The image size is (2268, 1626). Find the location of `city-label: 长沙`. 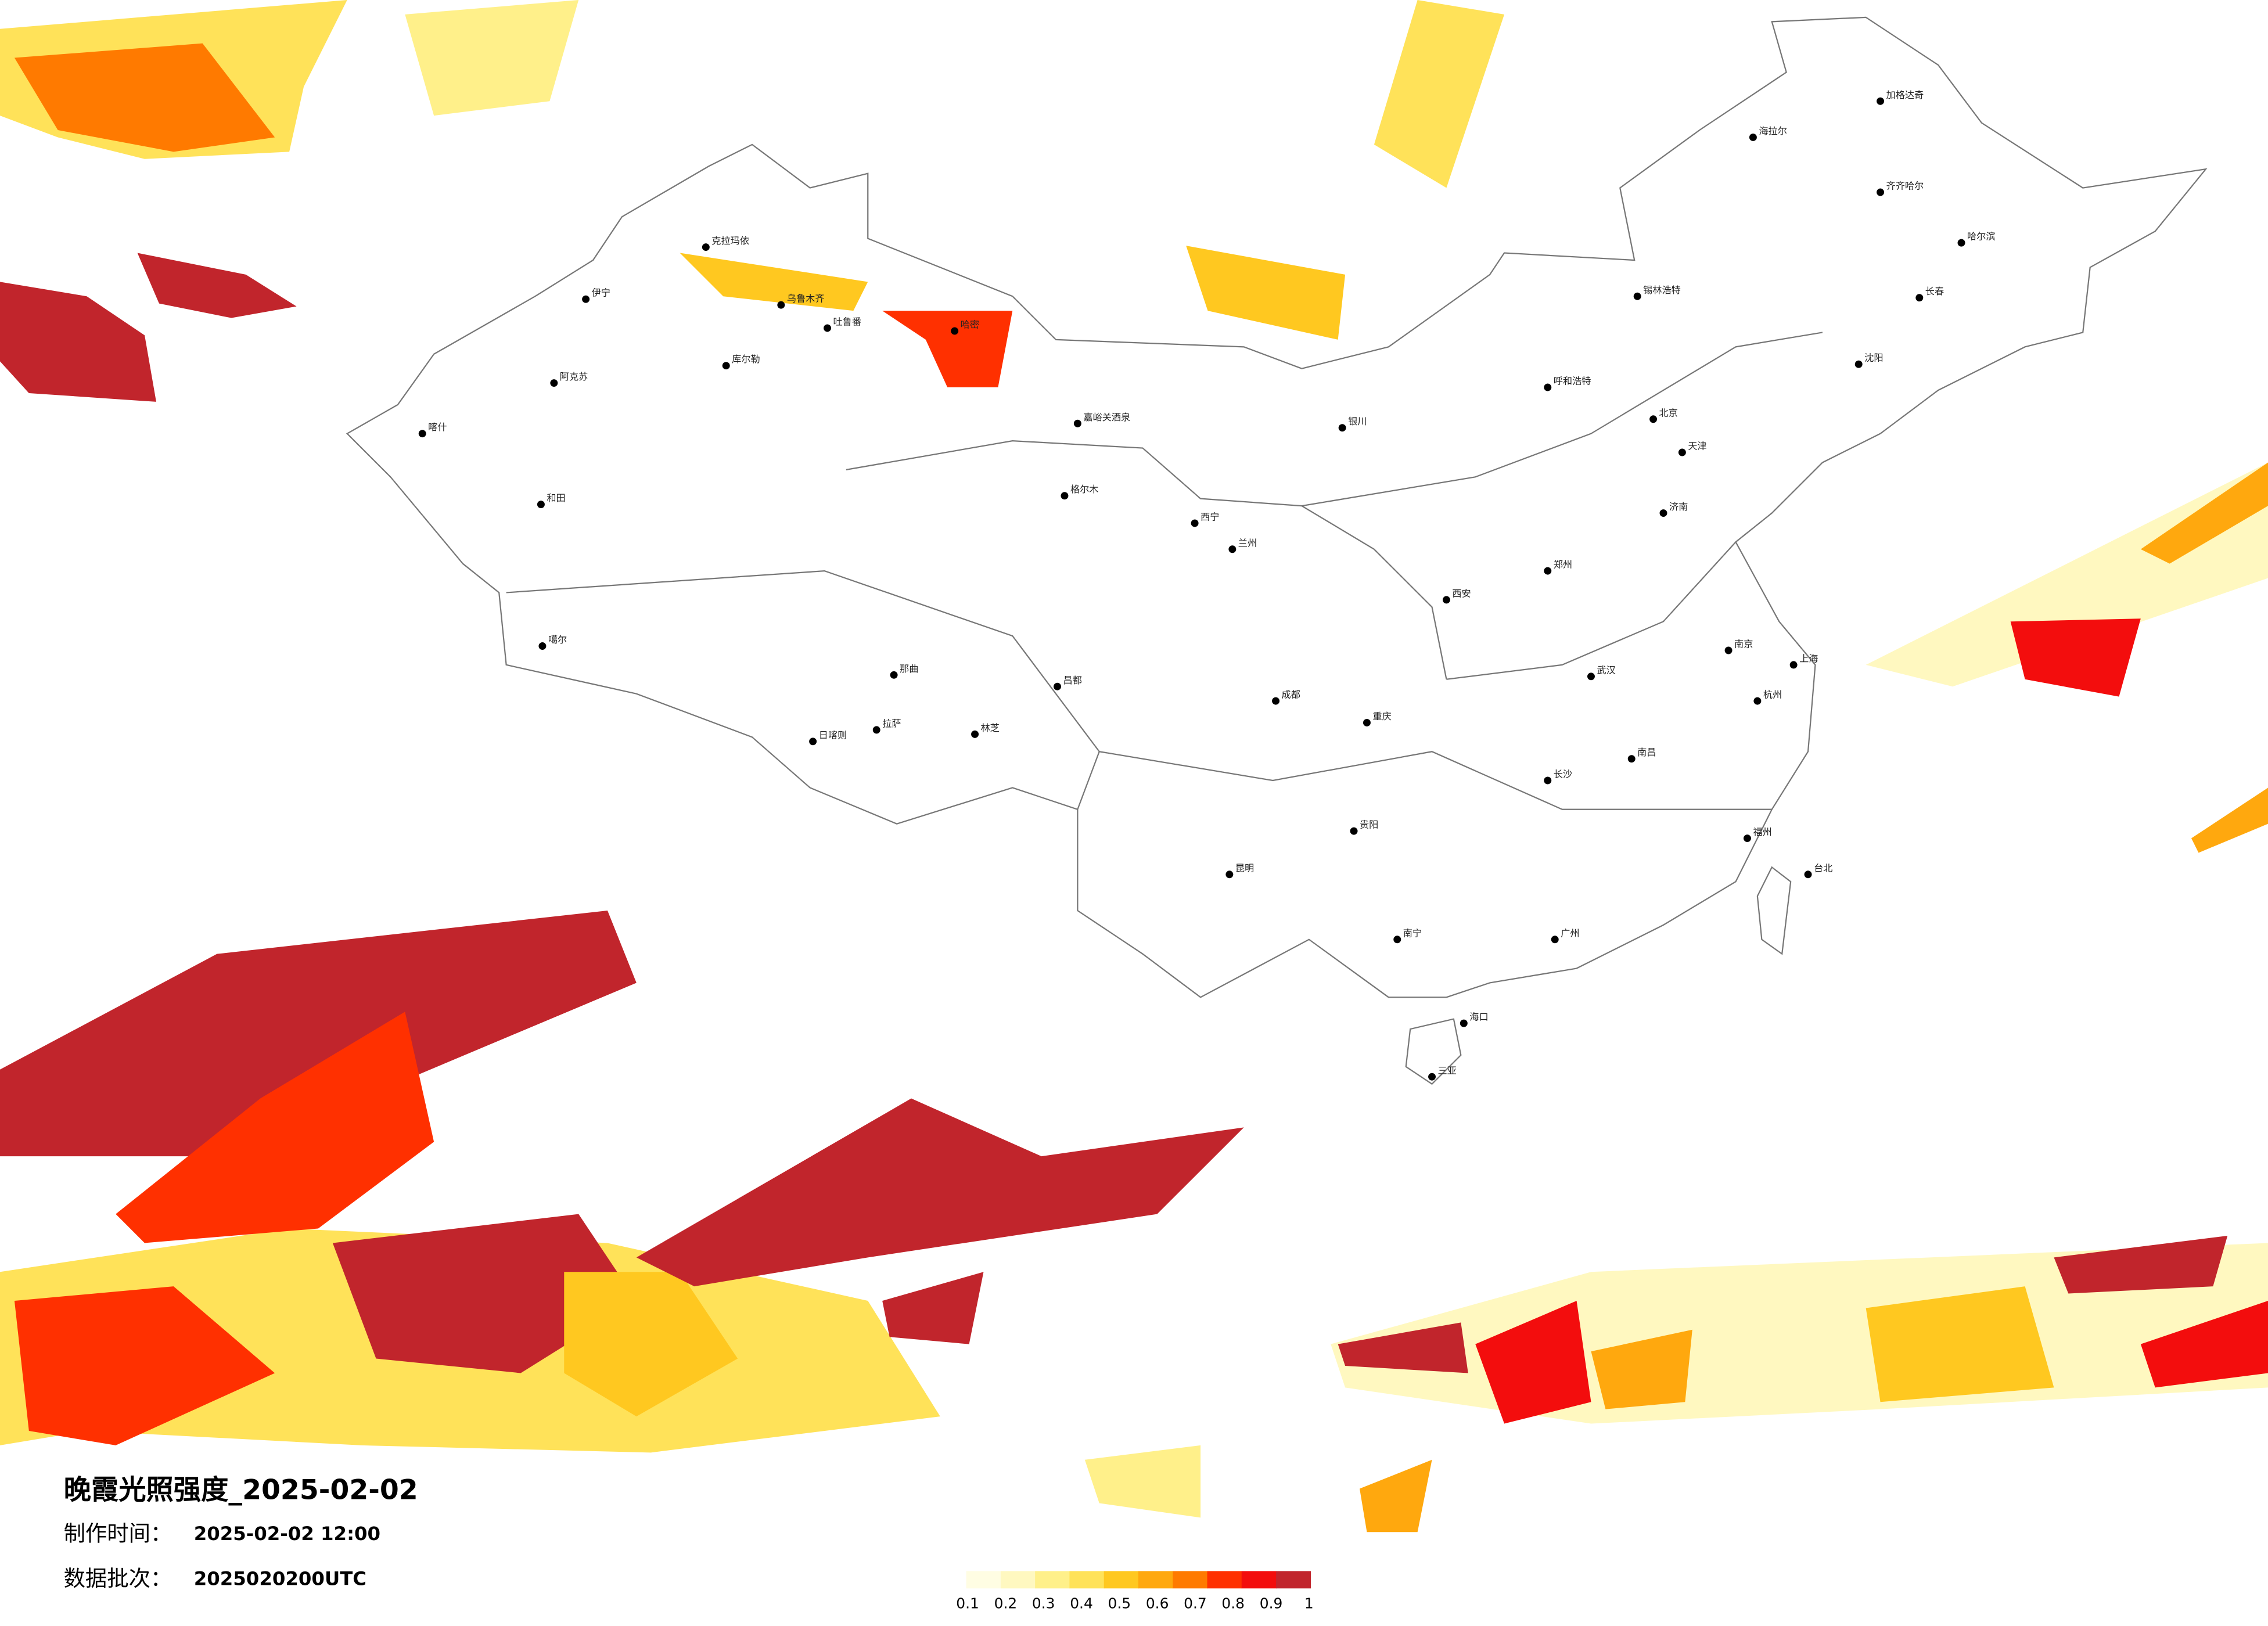

city-label: 长沙 is located at coordinates (1563, 775).